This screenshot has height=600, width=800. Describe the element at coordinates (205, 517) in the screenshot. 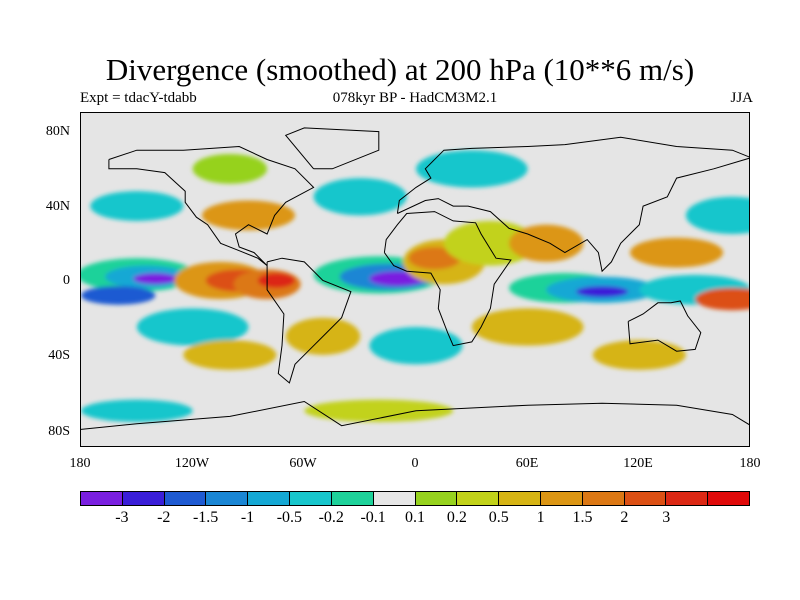

I see `colorbar-tick-label: -1.5` at that location.